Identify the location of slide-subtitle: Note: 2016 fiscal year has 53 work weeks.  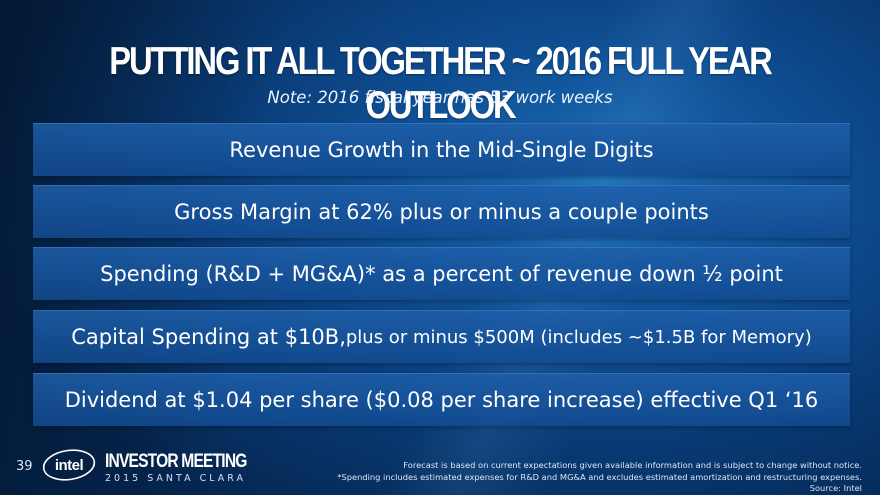
(440, 97).